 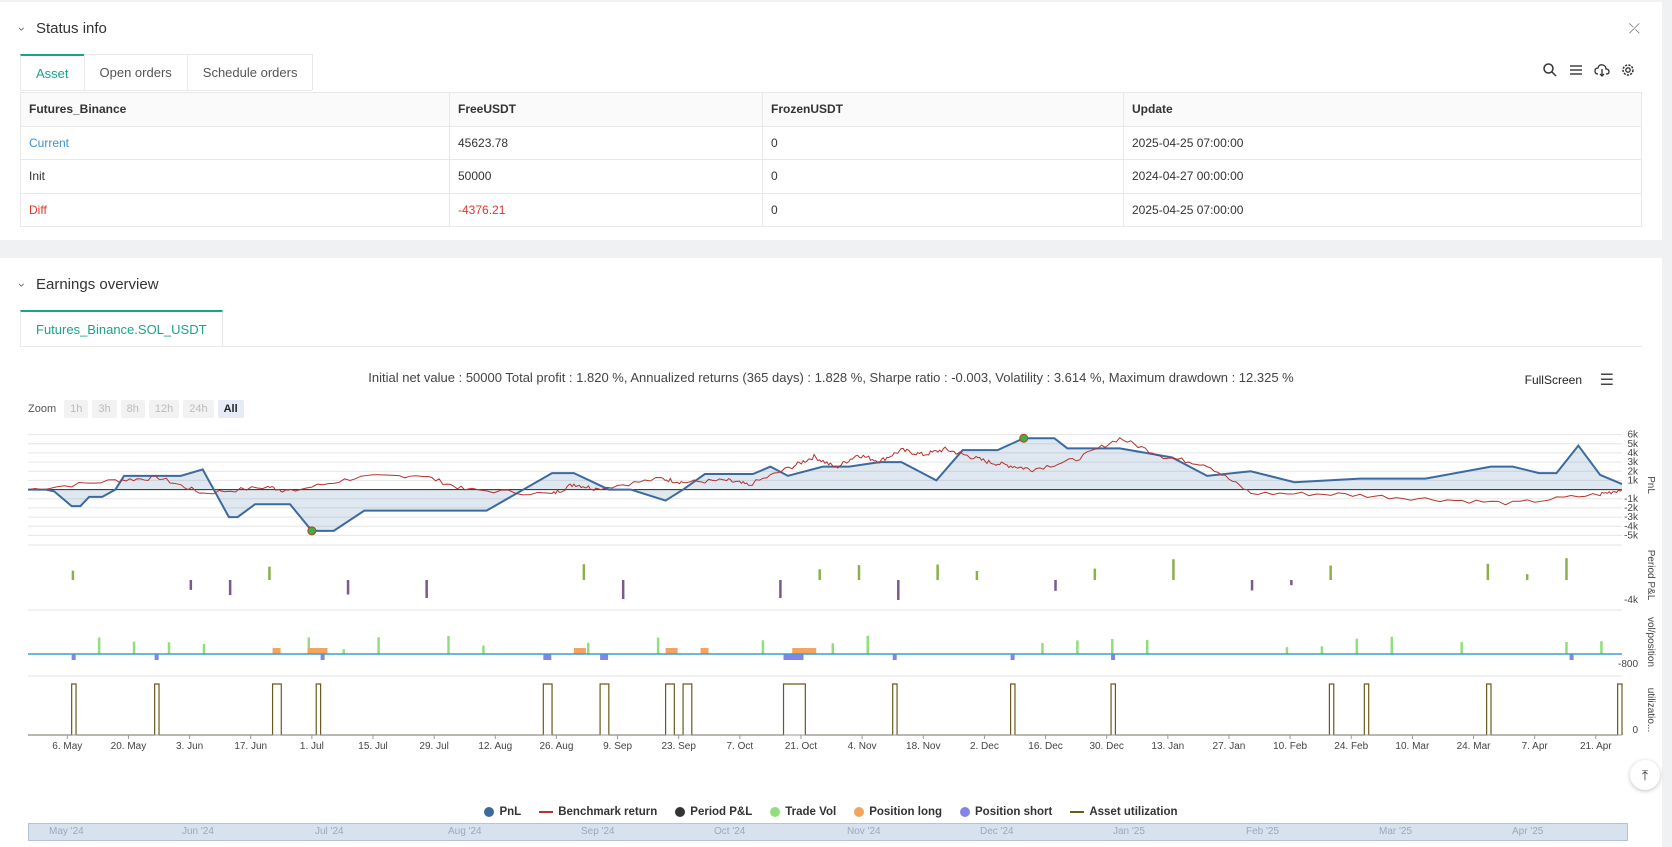 What do you see at coordinates (164, 409) in the screenshot?
I see `zoom-12h: 12h` at bounding box center [164, 409].